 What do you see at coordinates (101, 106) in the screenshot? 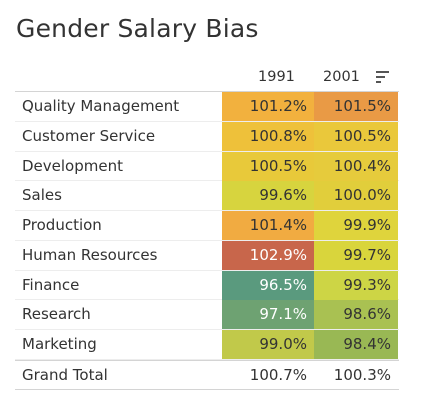
I see `row-label: Quality Management` at bounding box center [101, 106].